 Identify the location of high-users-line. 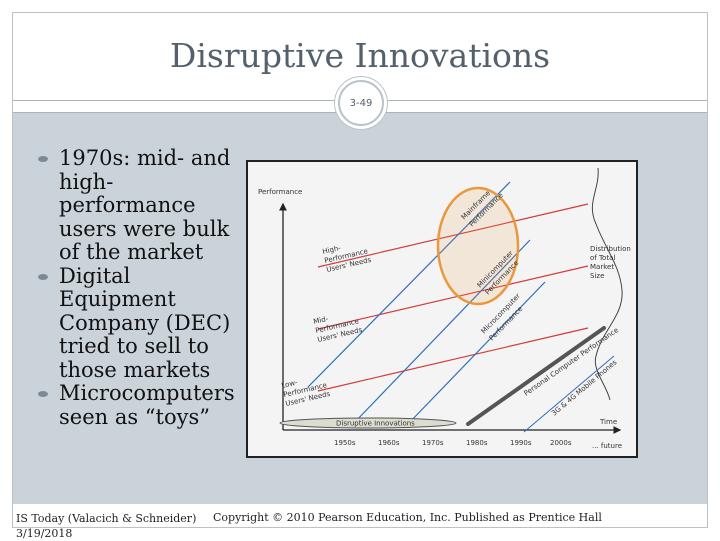
(453, 235).